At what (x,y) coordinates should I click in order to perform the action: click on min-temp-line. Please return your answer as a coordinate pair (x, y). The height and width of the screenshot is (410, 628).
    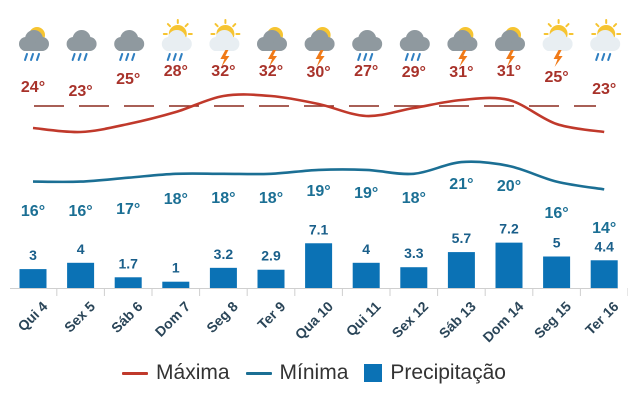
    Looking at the image, I should click on (318, 175).